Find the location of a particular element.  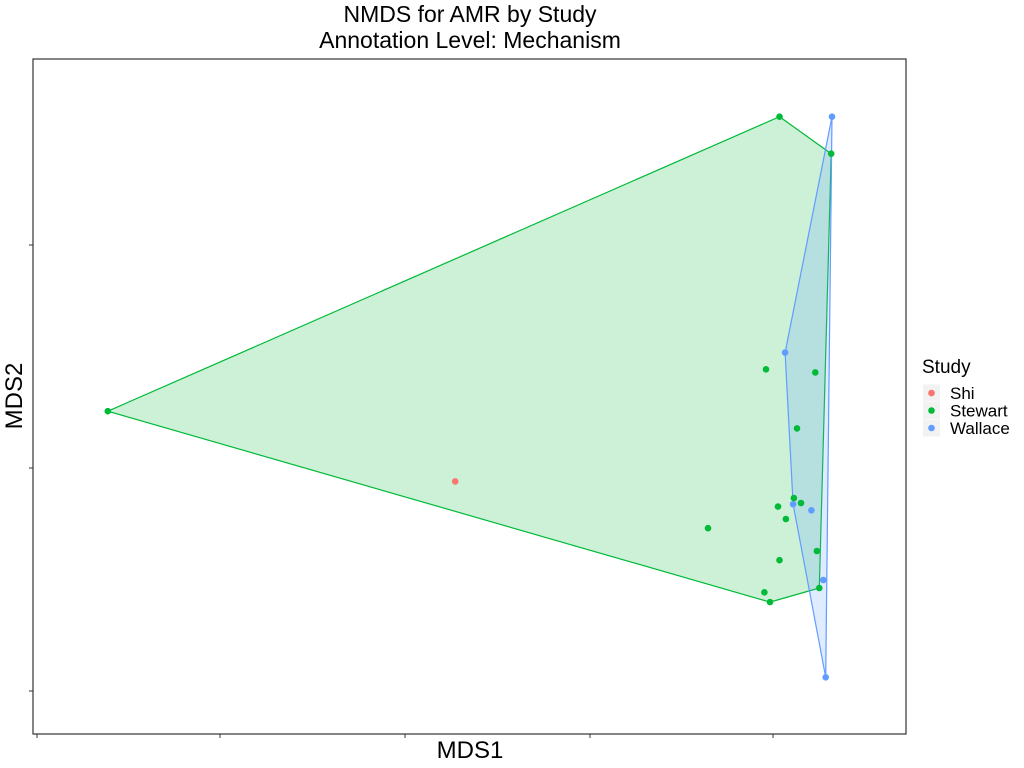

legend-label-stewart: Stewart is located at coordinates (979, 411).